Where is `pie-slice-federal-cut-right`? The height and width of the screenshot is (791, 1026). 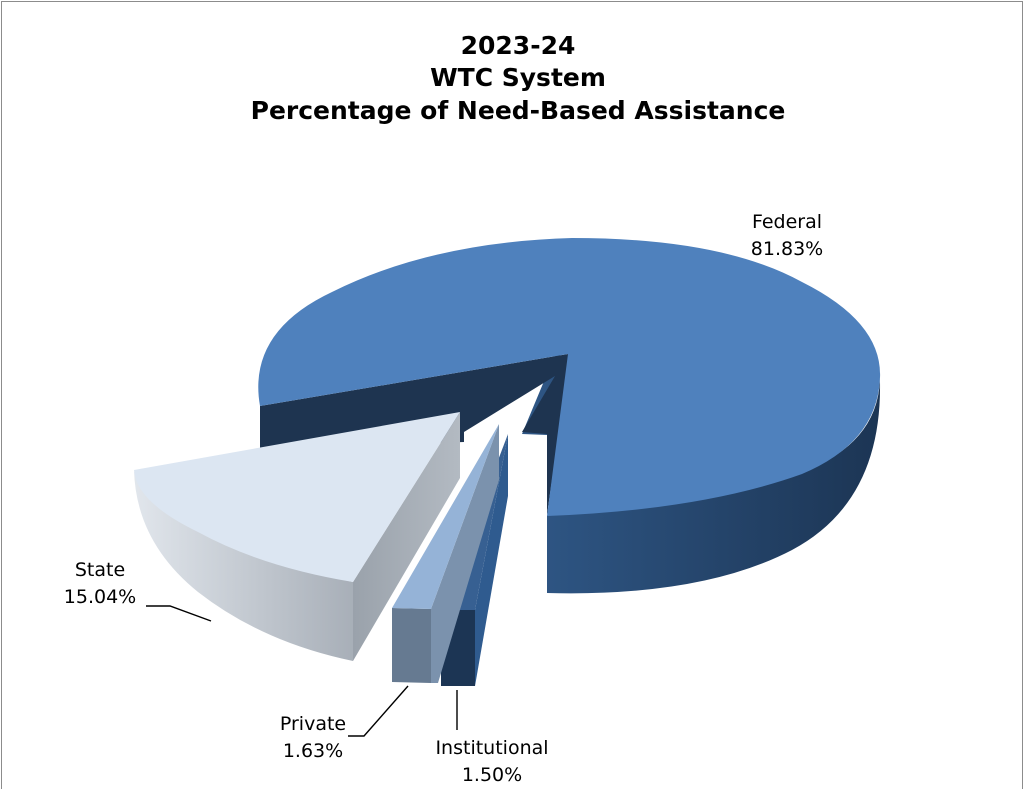 pie-slice-federal-cut-right is located at coordinates (545, 434).